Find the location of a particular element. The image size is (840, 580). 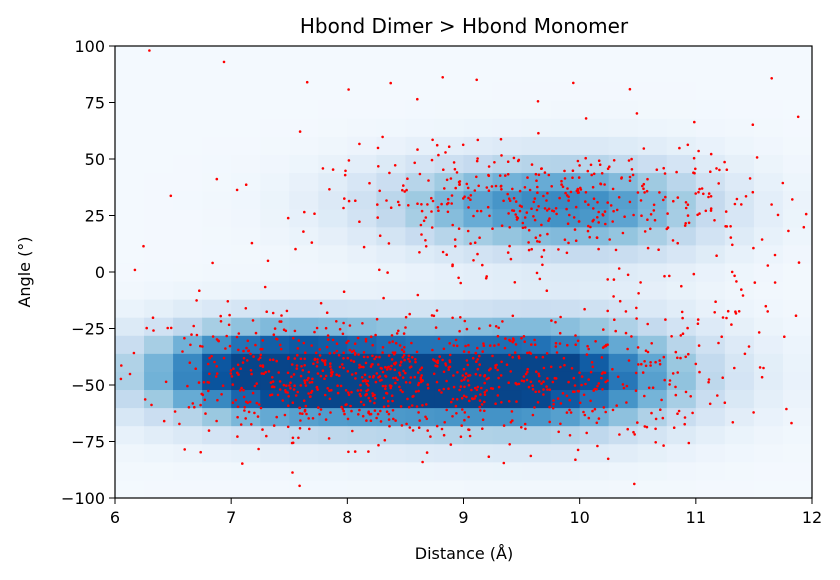

chart-title: Hbond Dimer > Hbond Monomer is located at coordinates (464, 26).